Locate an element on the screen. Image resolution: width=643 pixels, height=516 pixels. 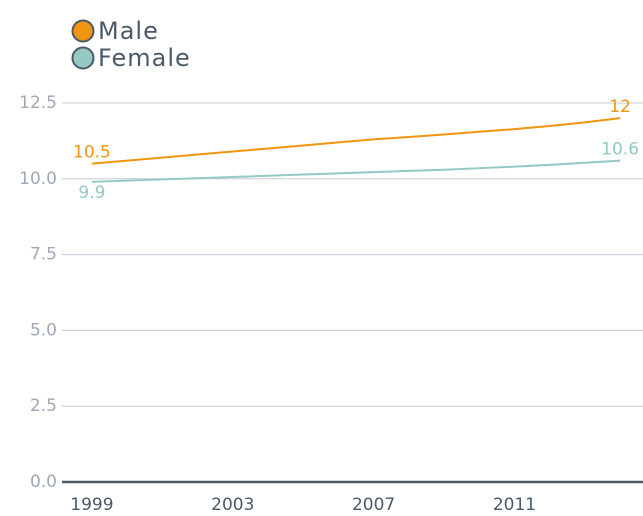
y-tick-label: 5.0 is located at coordinates (43, 330).